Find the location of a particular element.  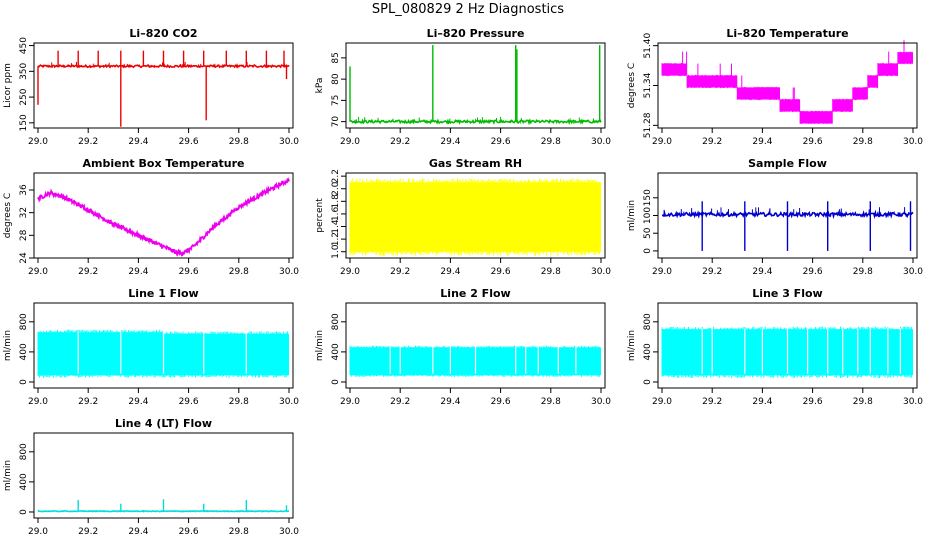

y-tick-label: 75 is located at coordinates (336, 100).